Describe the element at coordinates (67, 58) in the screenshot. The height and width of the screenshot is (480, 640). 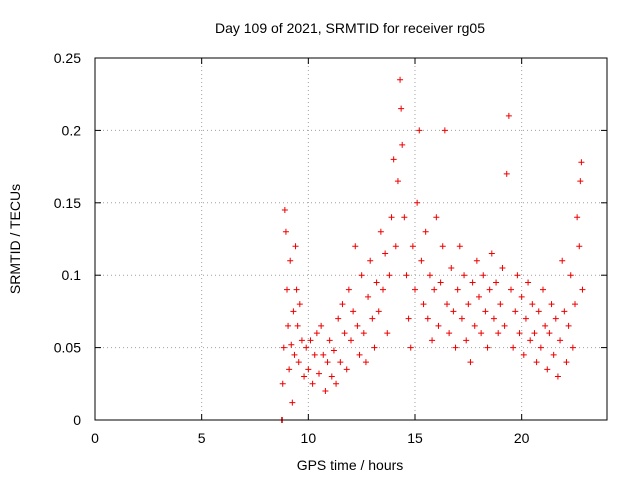
I see `y-tick-label: 0.25` at that location.